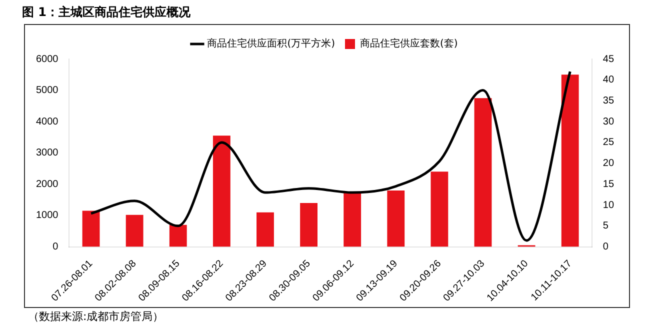 This screenshot has height=330, width=652. I want to click on y2-tick-label: 35, so click(608, 100).